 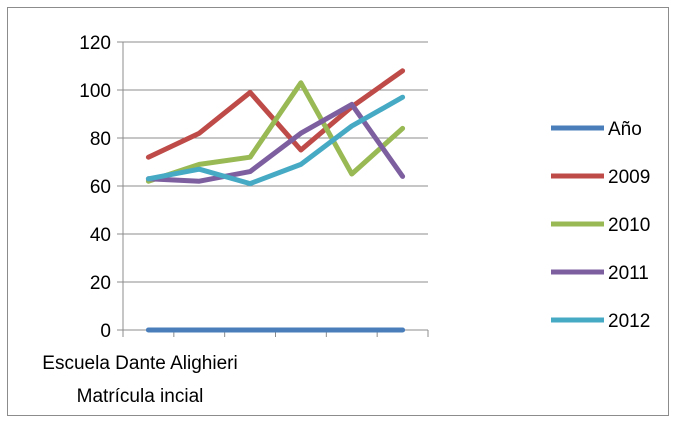 What do you see at coordinates (629, 225) in the screenshot?
I see `legend-label-2010: 2010` at bounding box center [629, 225].